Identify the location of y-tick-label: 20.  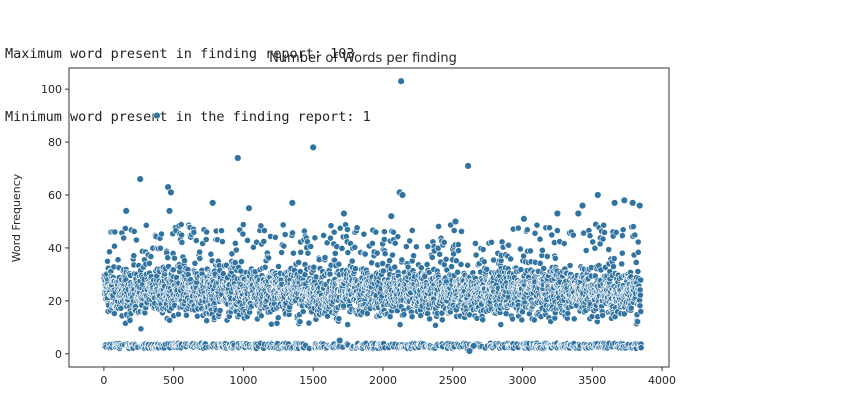
(55, 301).